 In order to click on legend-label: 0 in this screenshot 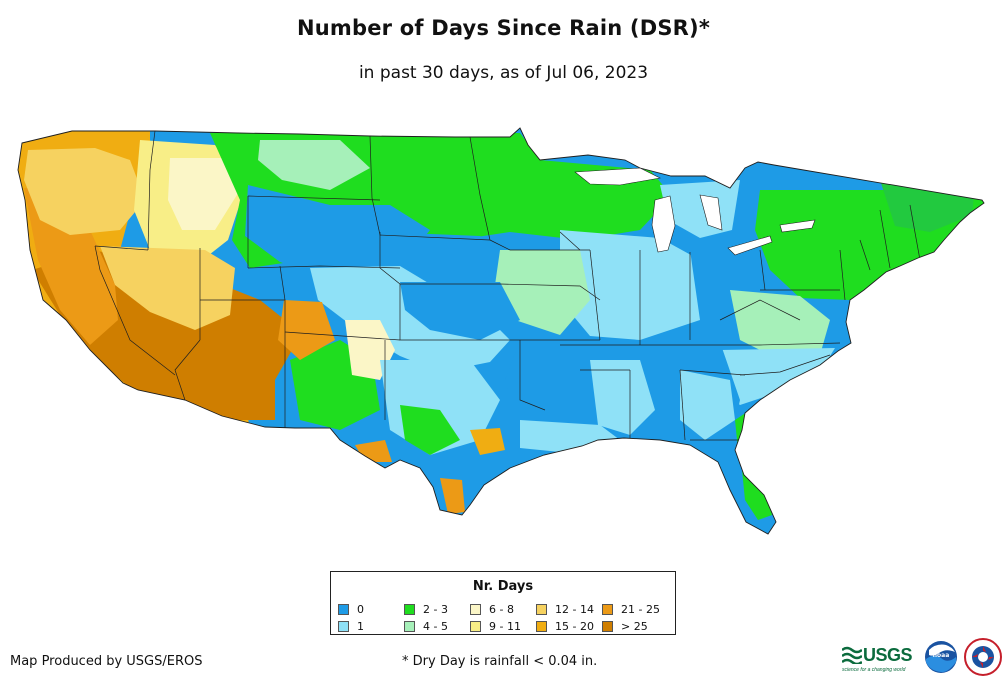, I will do `click(360, 609)`.